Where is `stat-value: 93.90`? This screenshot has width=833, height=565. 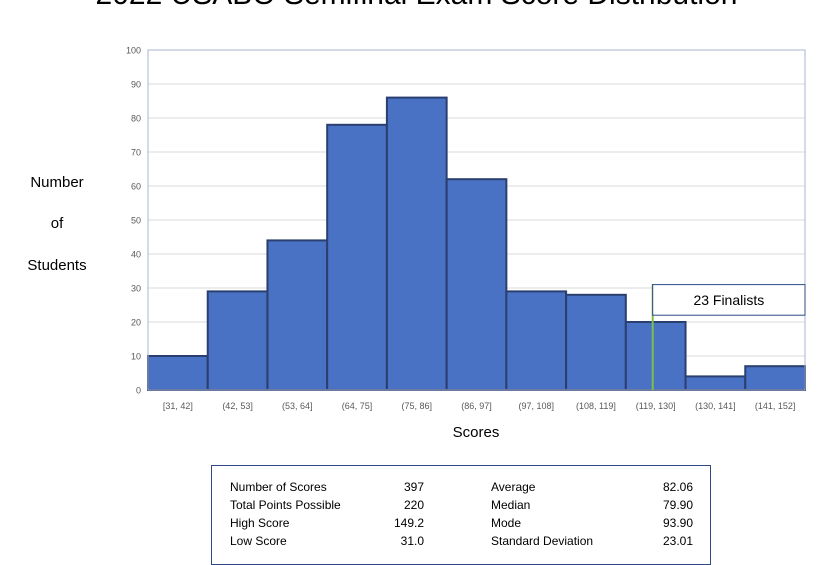
stat-value: 93.90 is located at coordinates (677, 523).